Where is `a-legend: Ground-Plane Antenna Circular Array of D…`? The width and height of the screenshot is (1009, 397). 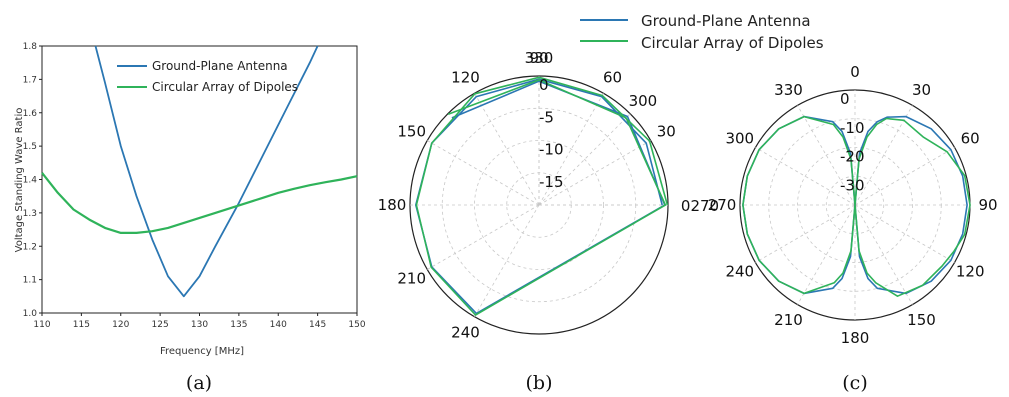
a-legend: Ground-Plane Antenna Circular Array of D… is located at coordinates (207, 76).